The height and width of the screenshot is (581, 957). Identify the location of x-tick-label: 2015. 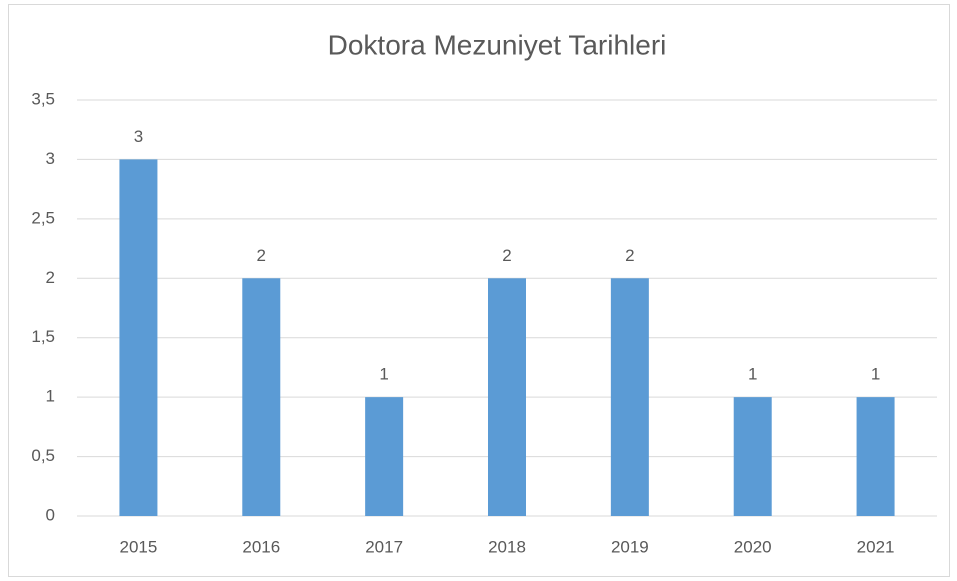
(139, 546).